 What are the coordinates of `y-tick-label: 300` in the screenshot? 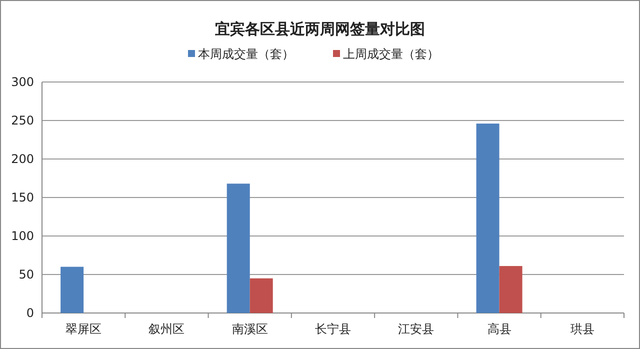 It's located at (22, 82).